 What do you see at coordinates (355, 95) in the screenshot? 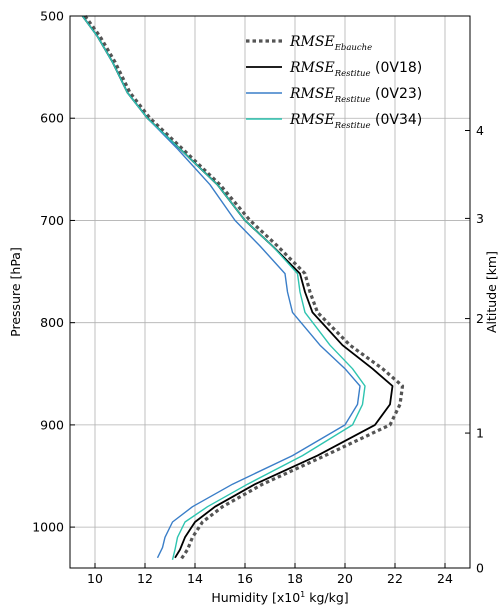
I see `legend-entry: RMSERestitue (0V23)` at bounding box center [355, 95].